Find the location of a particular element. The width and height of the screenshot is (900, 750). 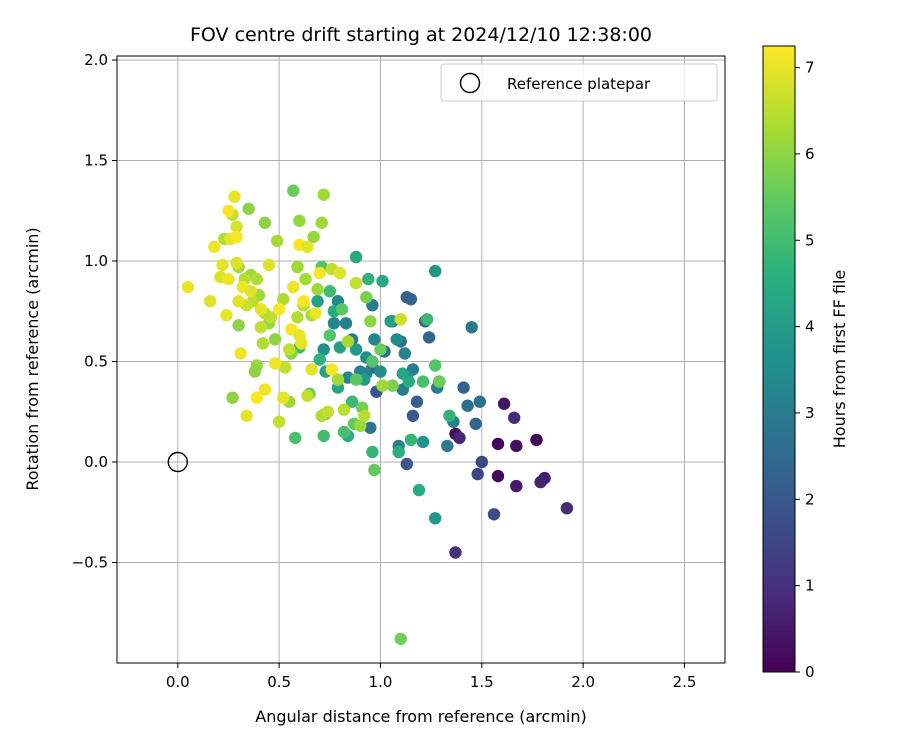

colorbar-gradient is located at coordinates (779, 359).